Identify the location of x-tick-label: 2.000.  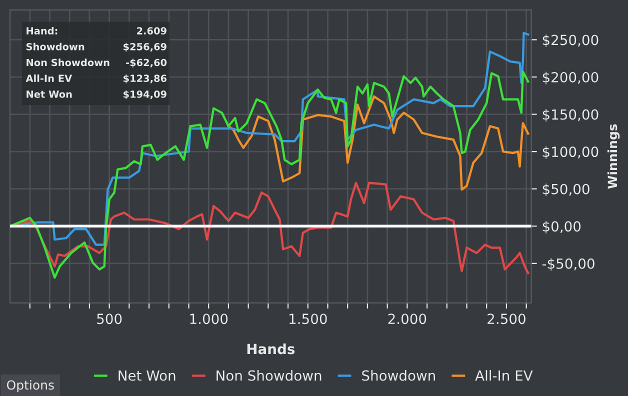
(407, 319).